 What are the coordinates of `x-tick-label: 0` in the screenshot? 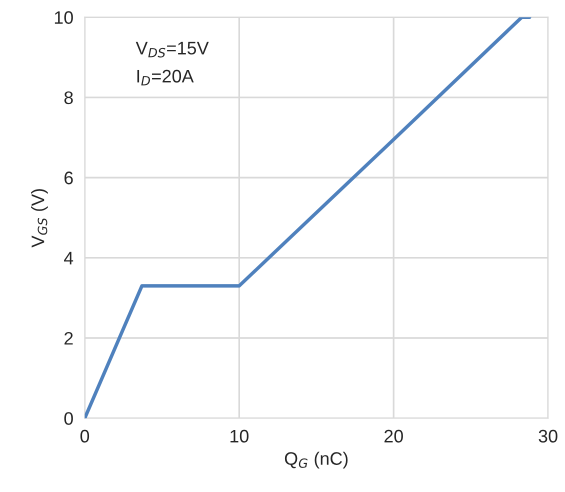 It's located at (85, 436).